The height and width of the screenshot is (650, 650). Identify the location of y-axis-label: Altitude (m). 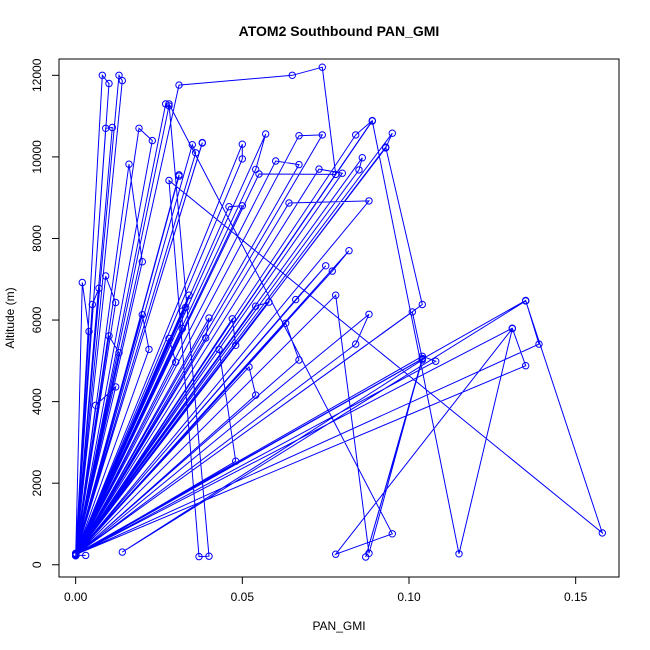
(10, 317).